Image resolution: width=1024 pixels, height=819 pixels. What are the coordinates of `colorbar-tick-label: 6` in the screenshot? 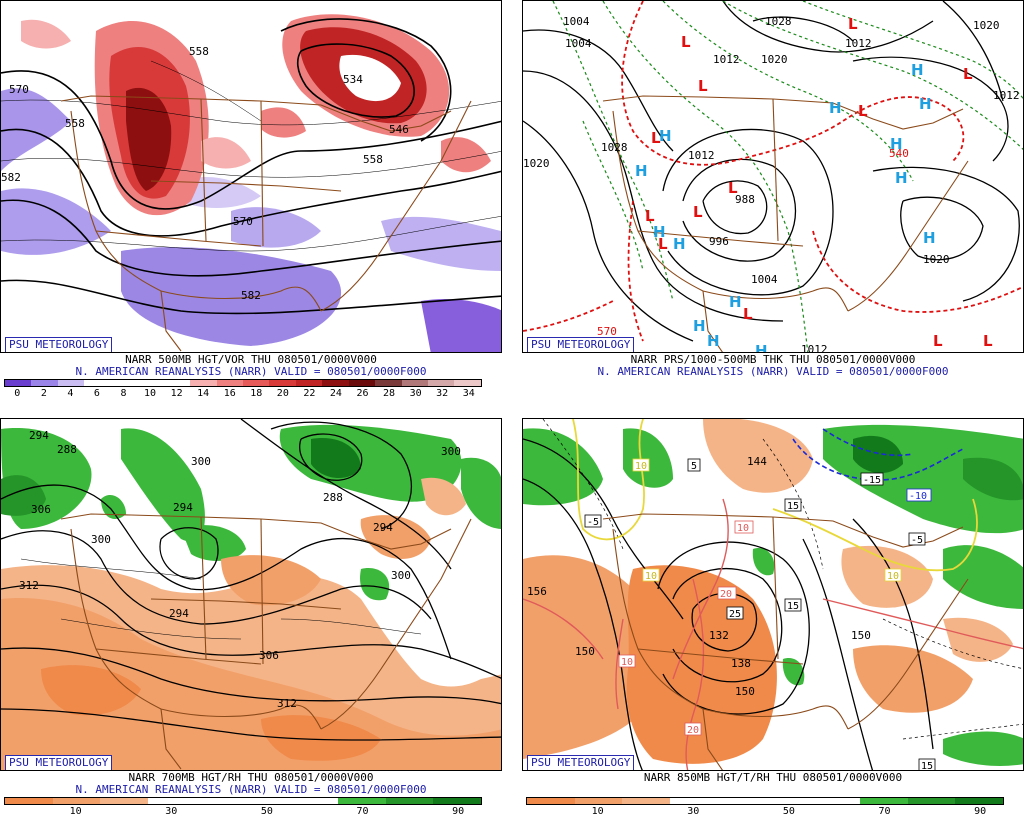 It's located at (96, 393).